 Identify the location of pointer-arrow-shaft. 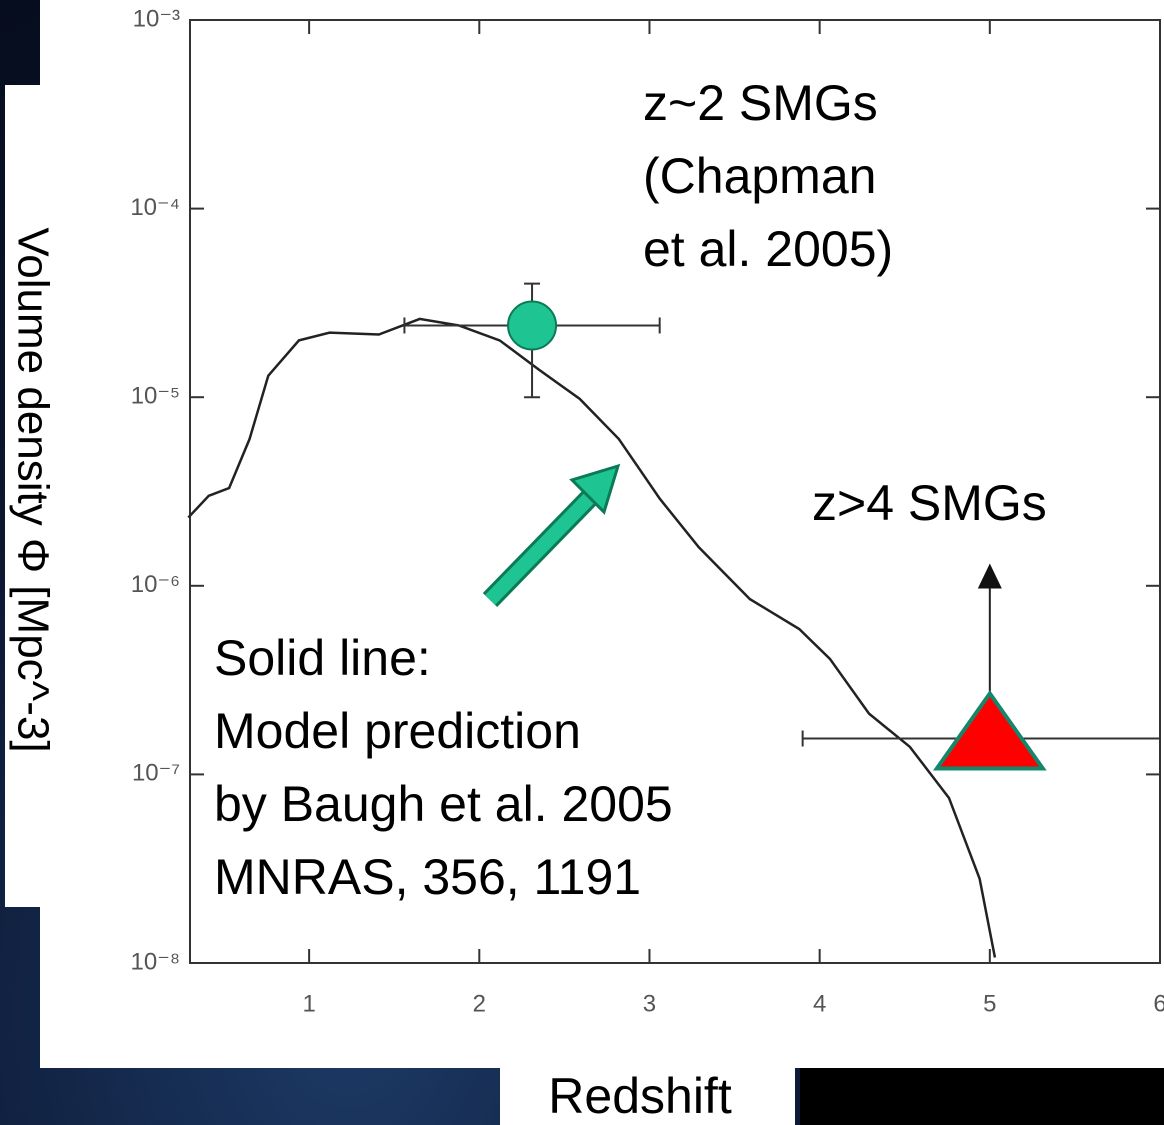
(544, 544).